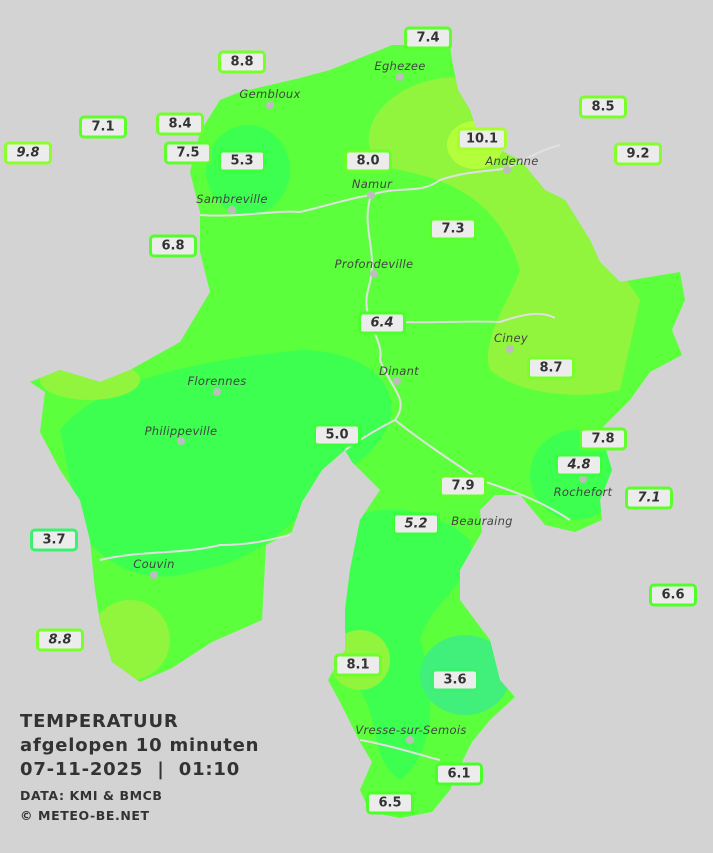  Describe the element at coordinates (54, 540) in the screenshot. I see `station-badge: 3.7` at that location.